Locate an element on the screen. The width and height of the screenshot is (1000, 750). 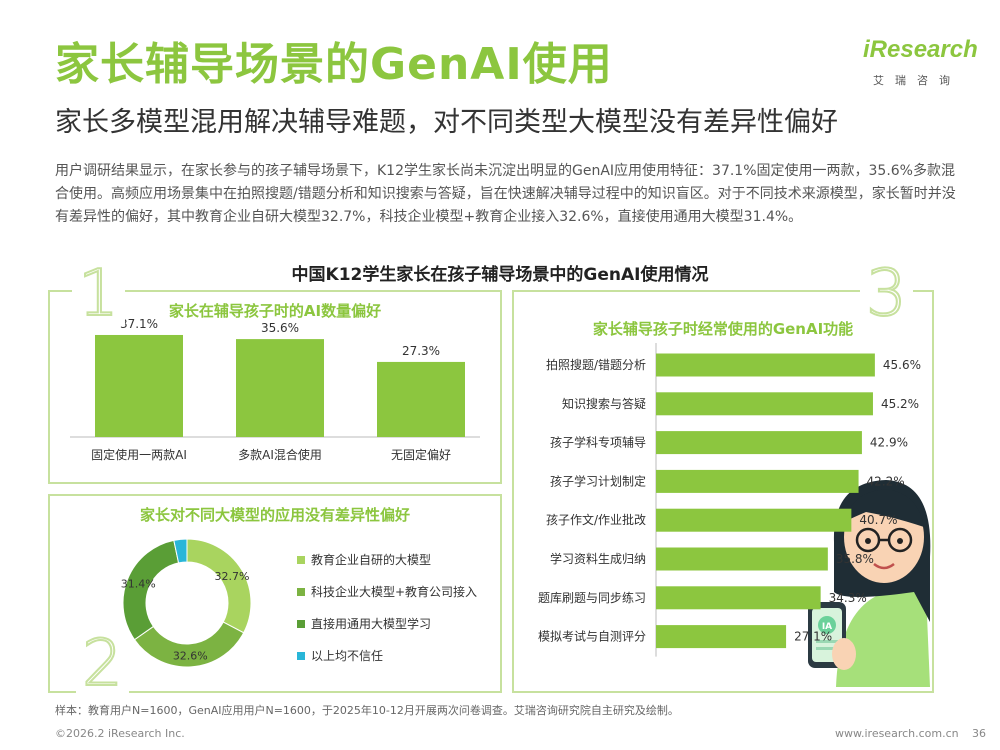
page-subtitle: 家长多模型混用解决辅导难题，对不同类型大模型没有差异性偏好 is located at coordinates (446, 122).